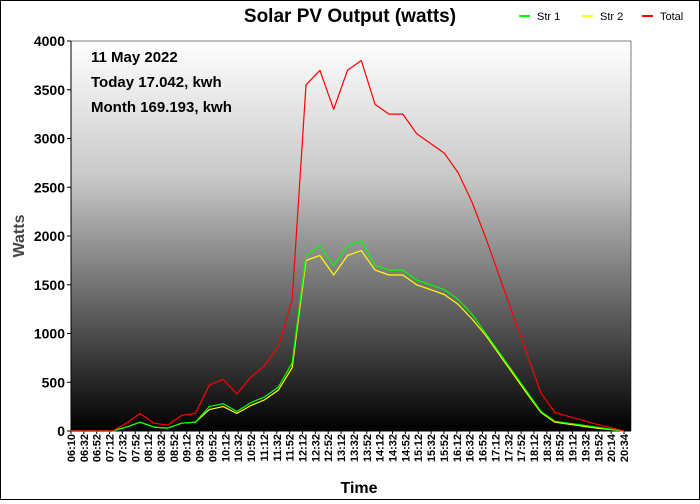 This screenshot has width=700, height=504. What do you see at coordinates (156, 82) in the screenshot?
I see `annotation-text: Today 17.042, kwh` at bounding box center [156, 82].